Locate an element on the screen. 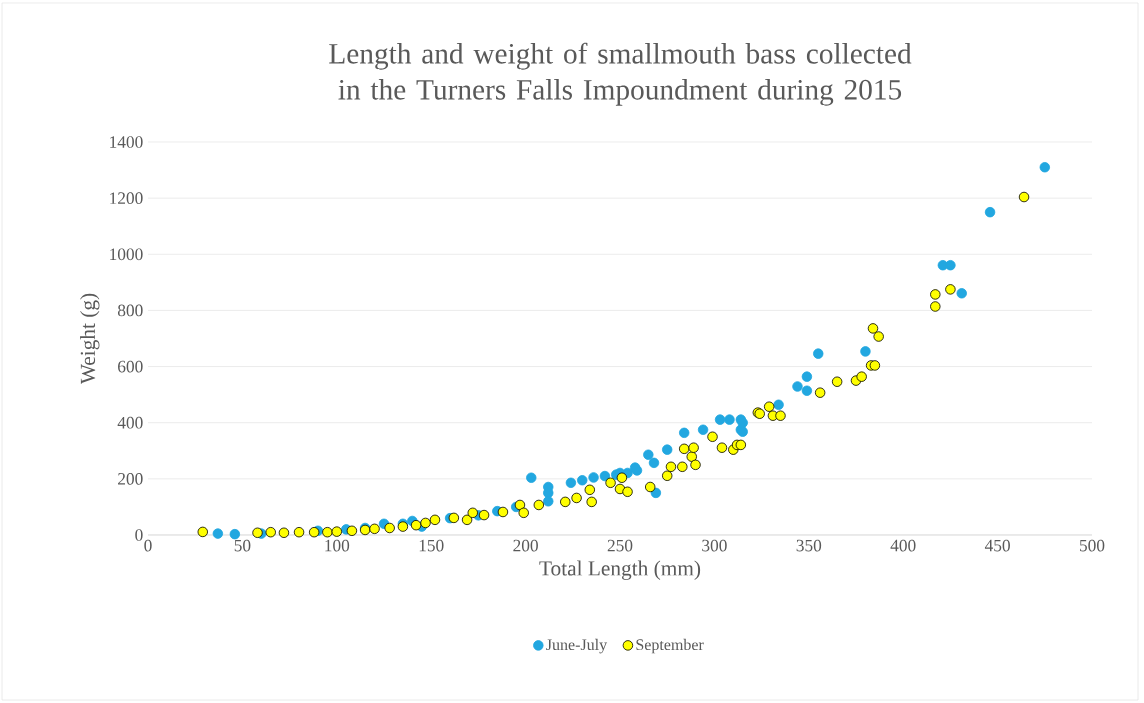 This screenshot has height=703, width=1144. x-tick-label: 500 is located at coordinates (1092, 545).